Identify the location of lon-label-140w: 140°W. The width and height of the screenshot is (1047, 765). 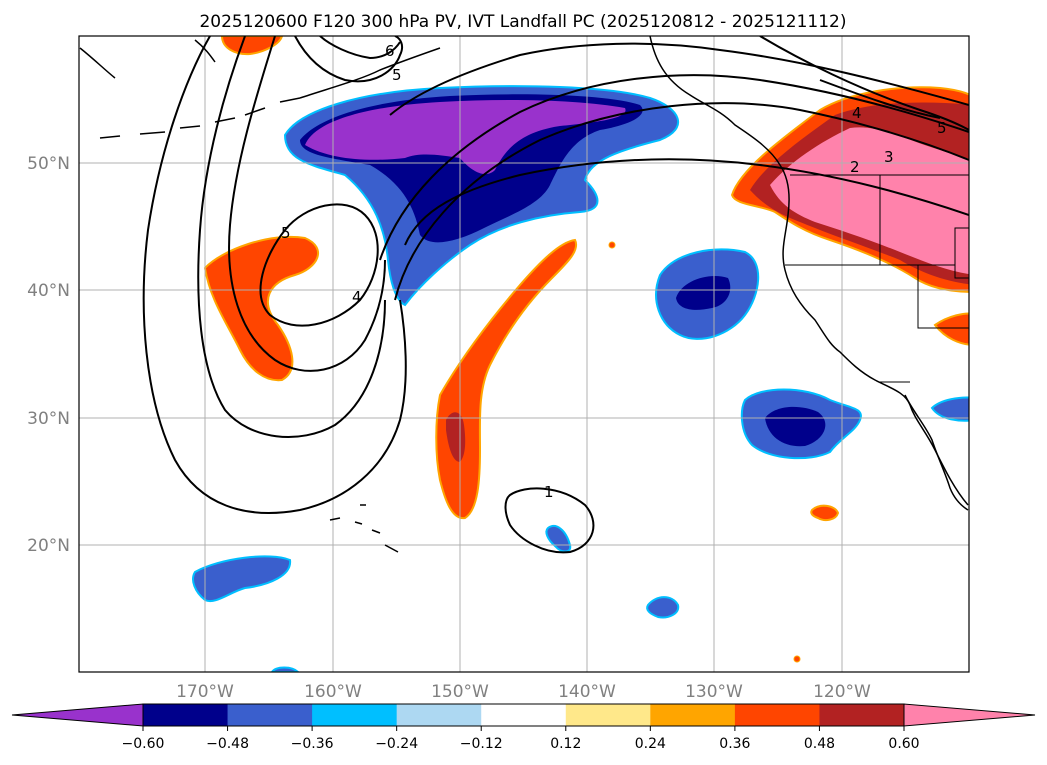
(587, 692).